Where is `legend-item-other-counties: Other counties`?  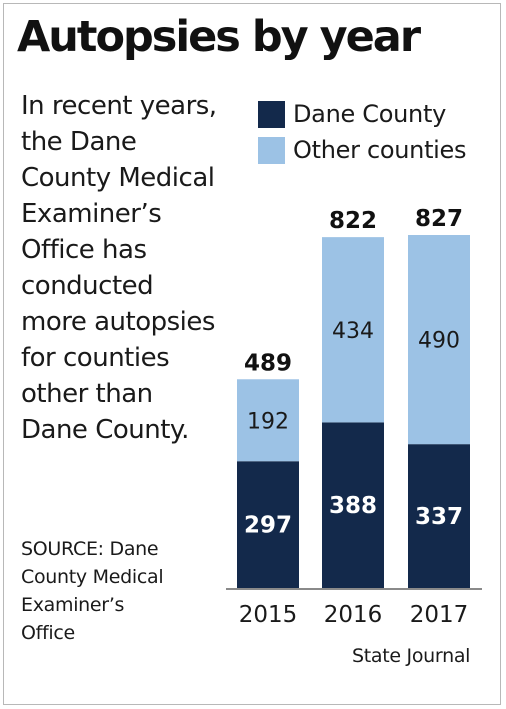
legend-item-other-counties: Other counties is located at coordinates (362, 150).